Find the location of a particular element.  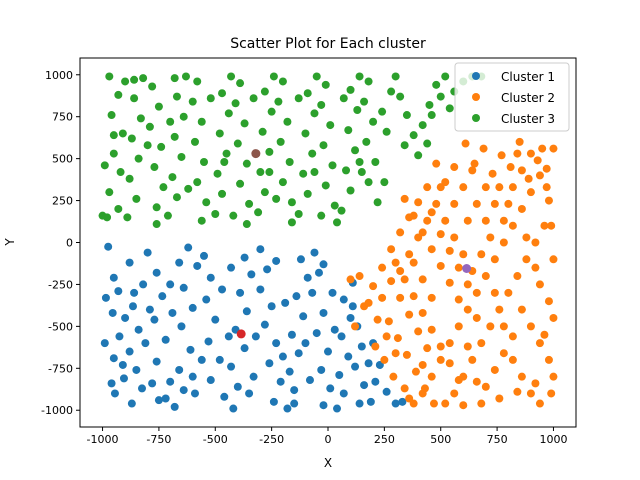

legend-label-cluster-3: Cluster 3 is located at coordinates (528, 119).